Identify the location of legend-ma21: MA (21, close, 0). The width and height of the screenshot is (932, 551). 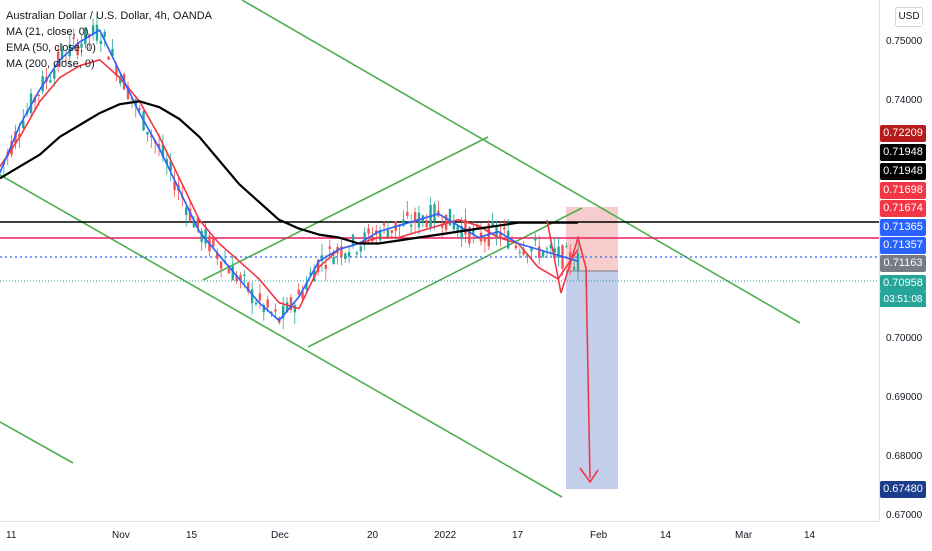
(47, 32).